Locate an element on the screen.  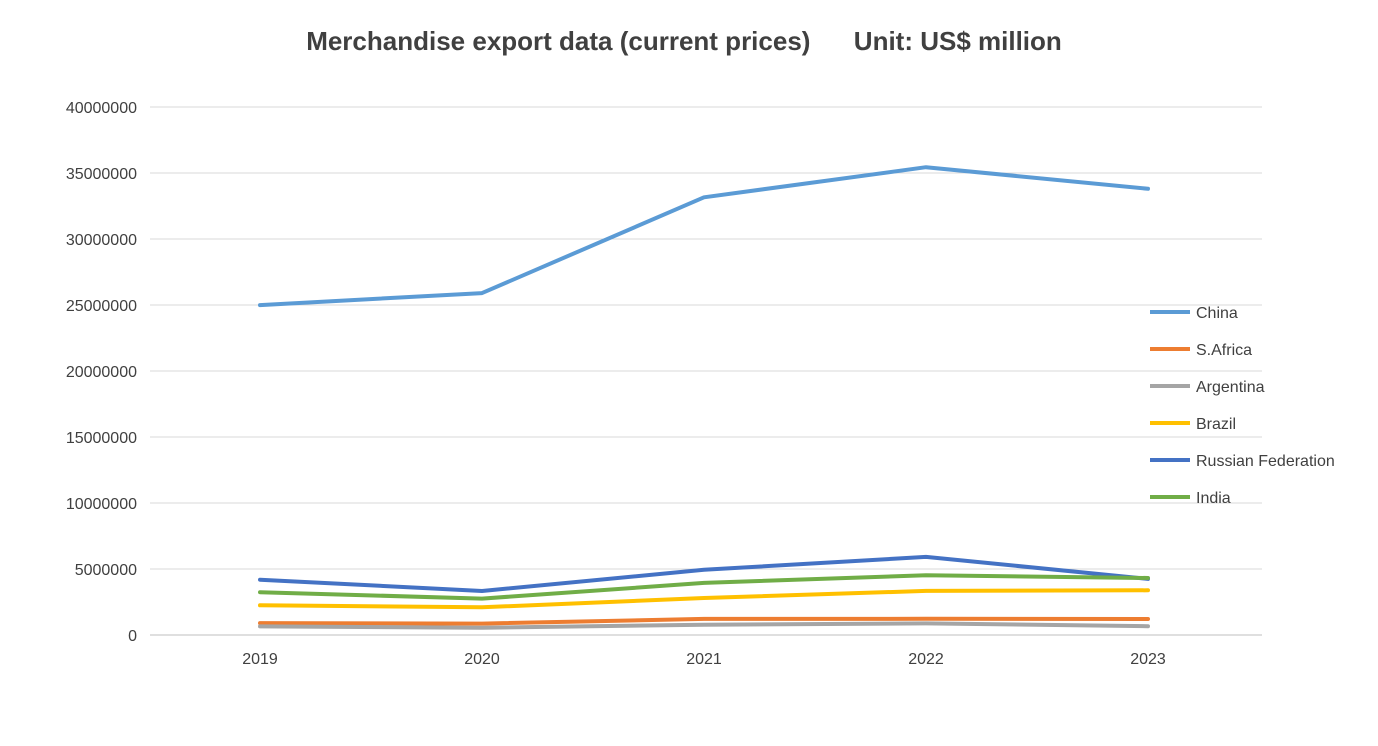
series-line-india is located at coordinates (704, 587).